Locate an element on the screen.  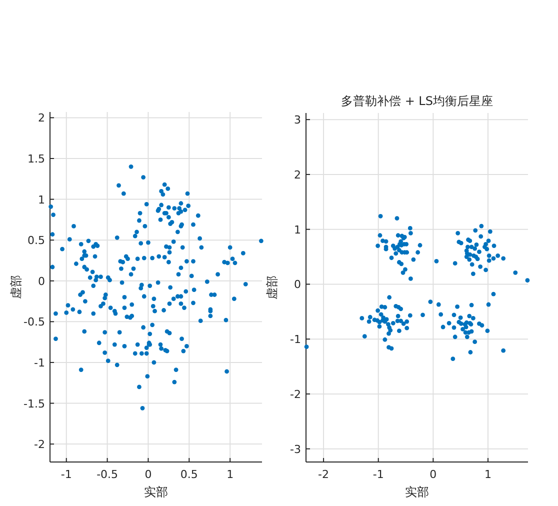
y-tick-label: 1.5 is located at coordinates (36, 159).